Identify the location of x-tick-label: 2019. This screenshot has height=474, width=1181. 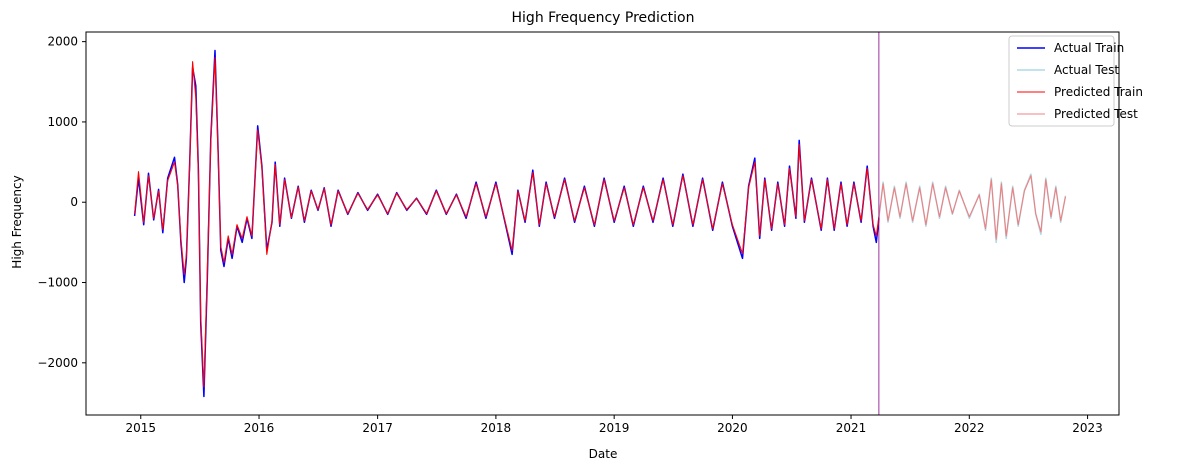
(614, 428).